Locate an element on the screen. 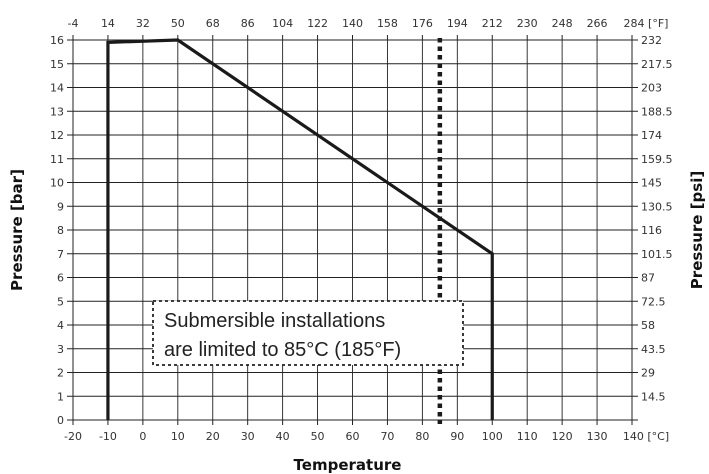  x-tick-label-celsius: -10 is located at coordinates (108, 436).